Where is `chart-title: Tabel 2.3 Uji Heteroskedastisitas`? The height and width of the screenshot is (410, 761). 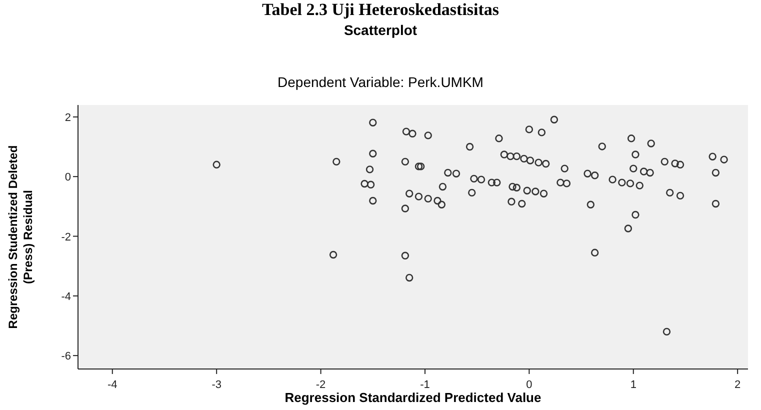 chart-title: Tabel 2.3 Uji Heteroskedastisitas is located at coordinates (380, 10).